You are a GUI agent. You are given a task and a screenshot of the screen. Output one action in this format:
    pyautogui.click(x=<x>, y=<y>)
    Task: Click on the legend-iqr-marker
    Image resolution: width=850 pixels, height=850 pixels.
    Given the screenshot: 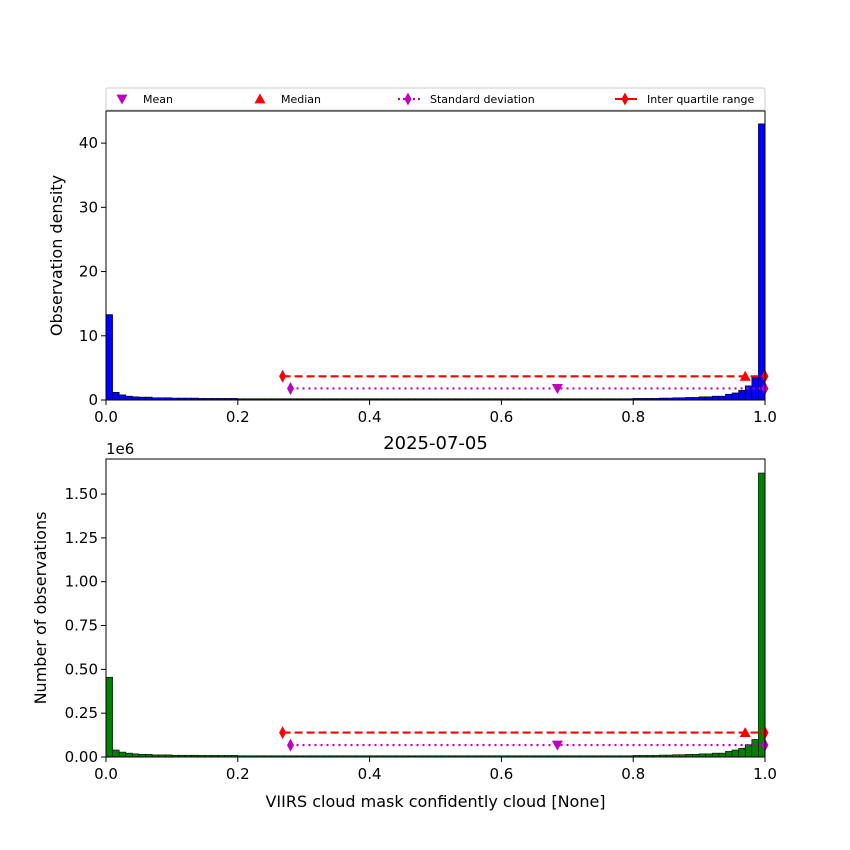 What is the action you would take?
    pyautogui.click(x=625, y=99)
    